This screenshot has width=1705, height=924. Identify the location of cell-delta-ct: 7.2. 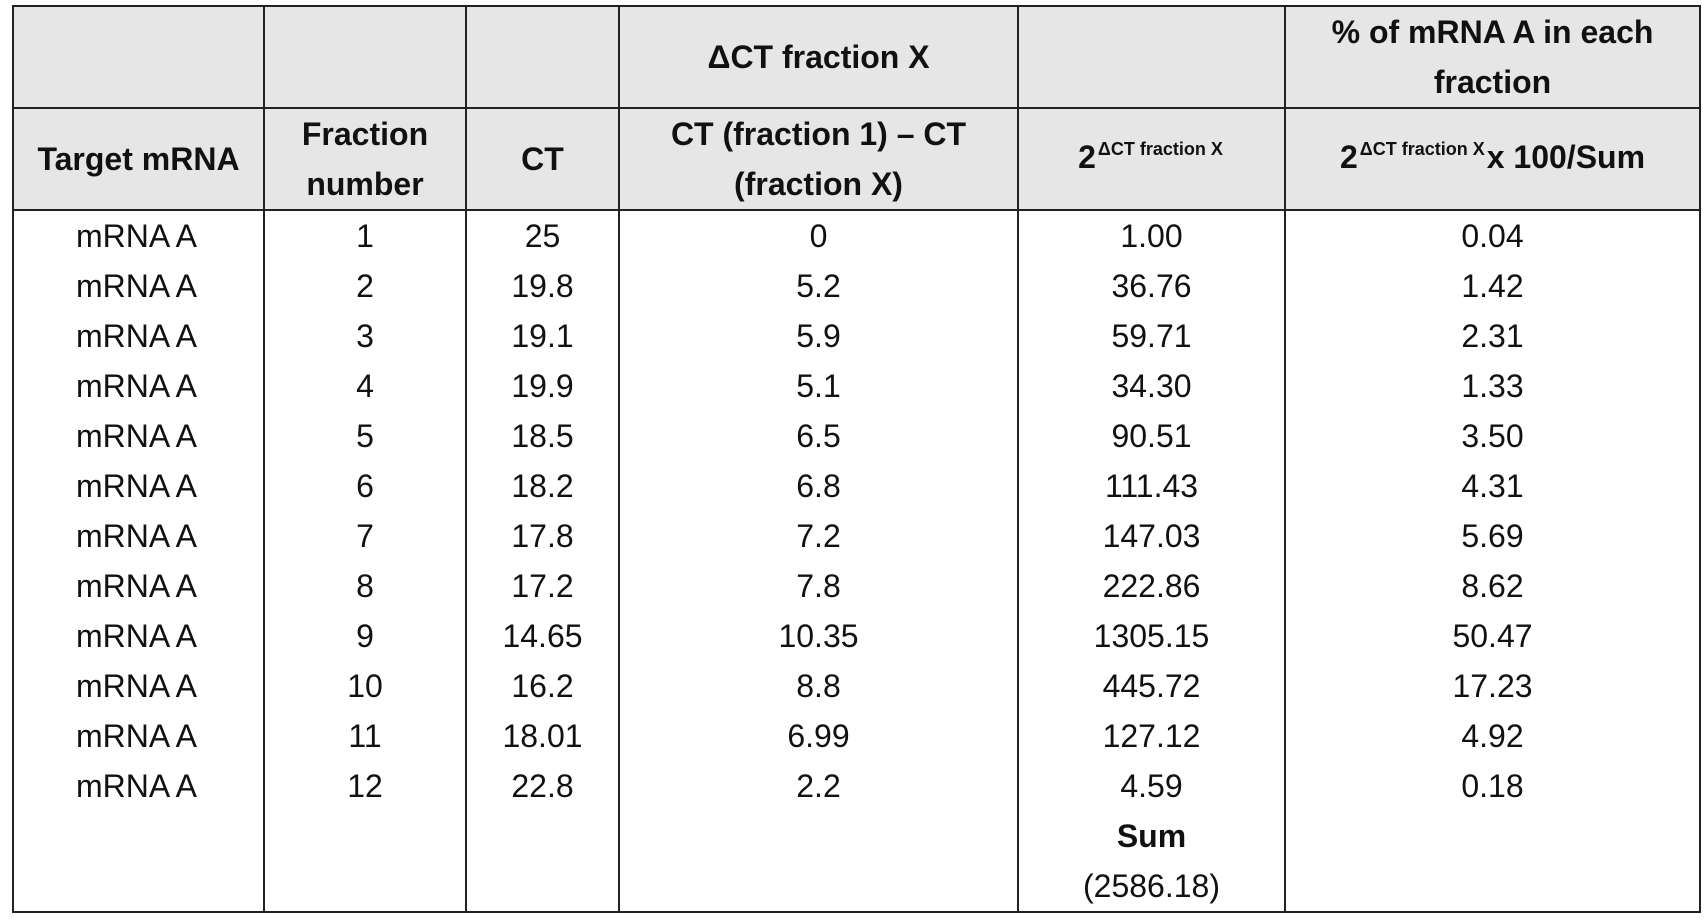
(818, 536).